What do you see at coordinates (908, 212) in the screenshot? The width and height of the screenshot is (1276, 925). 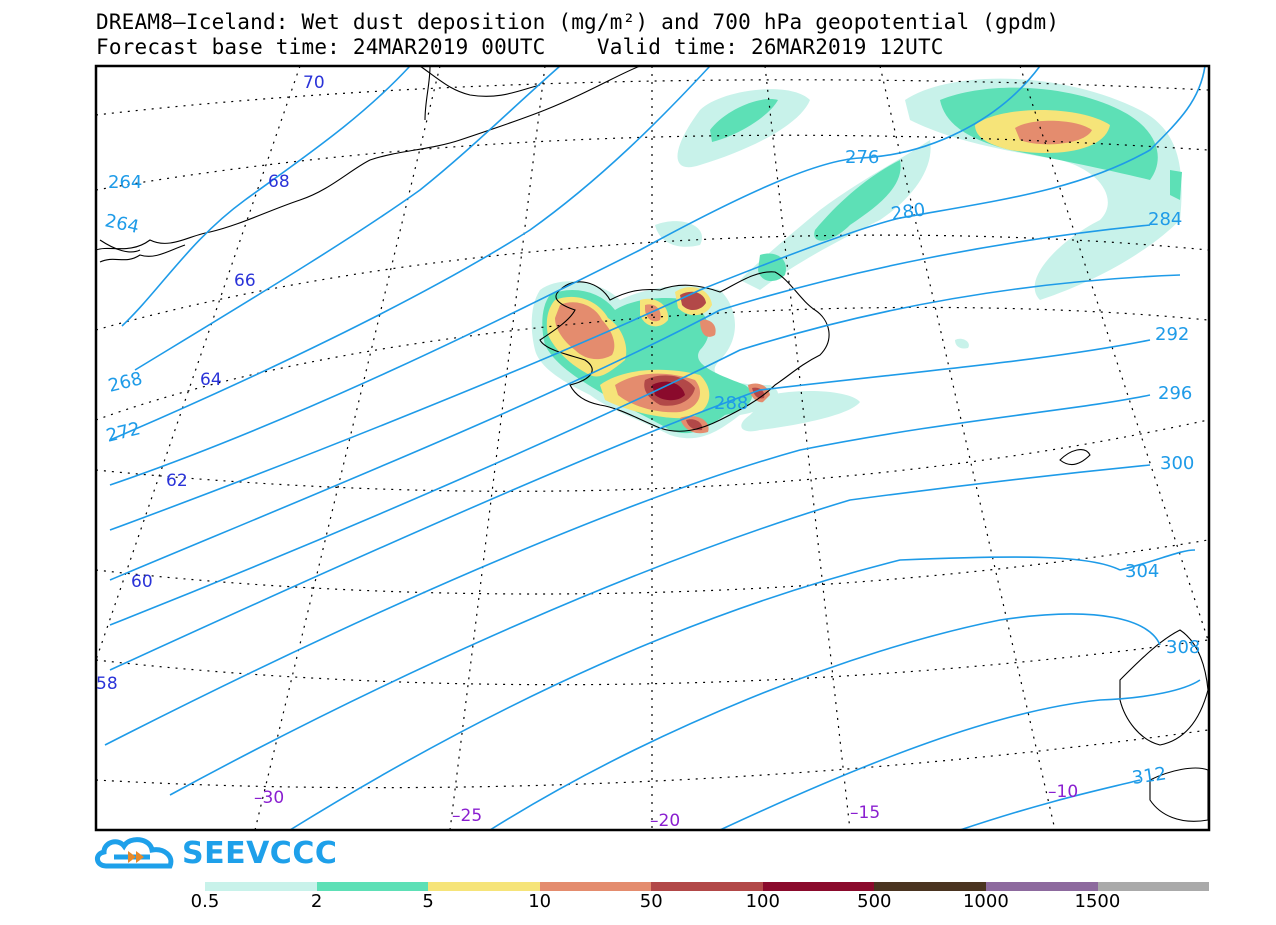 I see `contour-label: 280` at bounding box center [908, 212].